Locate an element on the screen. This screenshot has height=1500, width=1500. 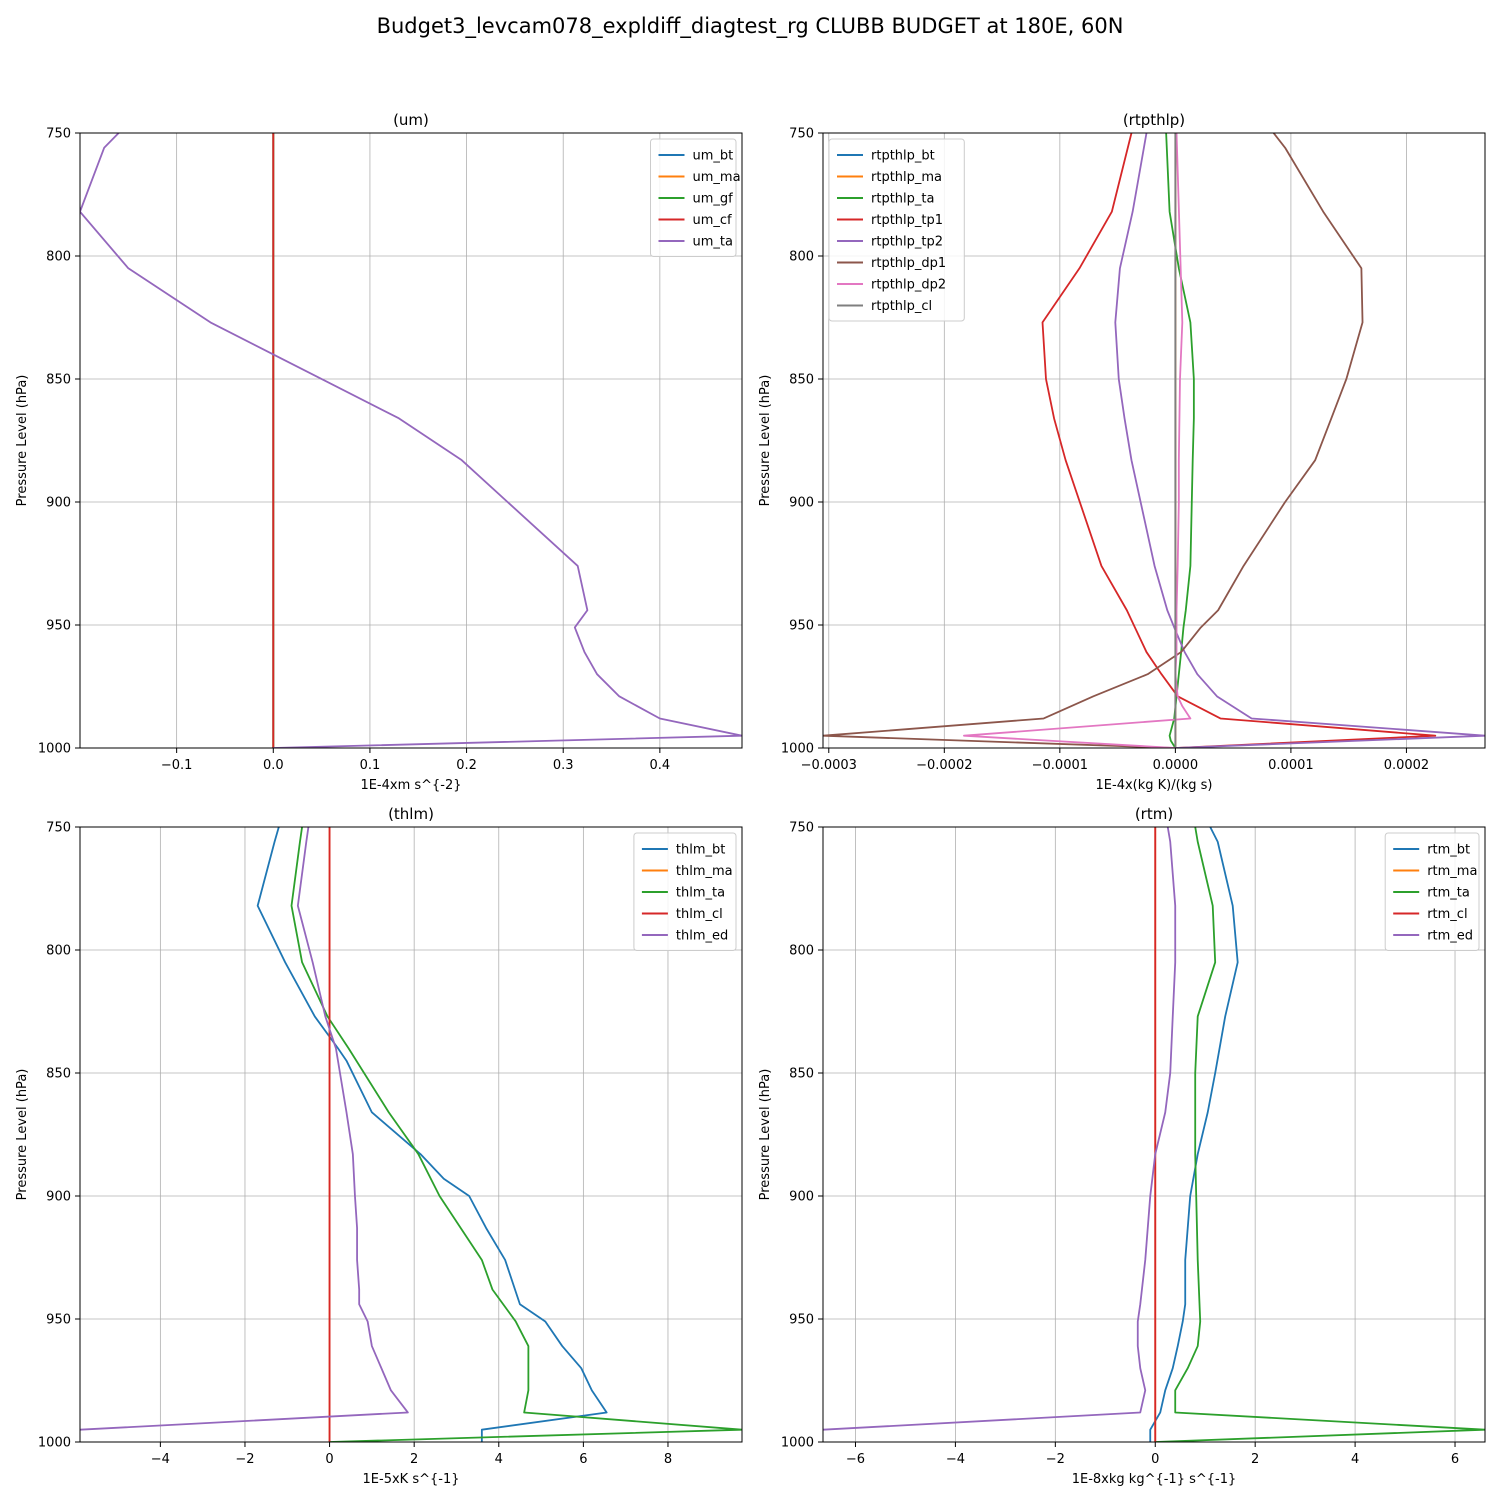
legend-label-rtpthlp_bt: rtpthlp_bt is located at coordinates (903, 156).